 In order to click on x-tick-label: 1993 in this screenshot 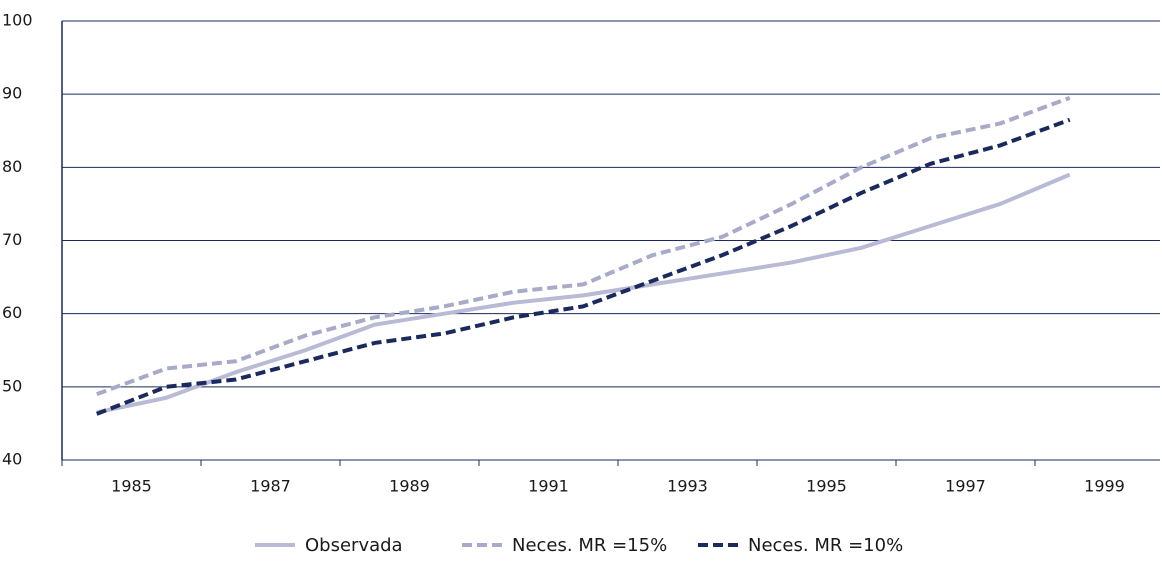, I will do `click(687, 486)`.